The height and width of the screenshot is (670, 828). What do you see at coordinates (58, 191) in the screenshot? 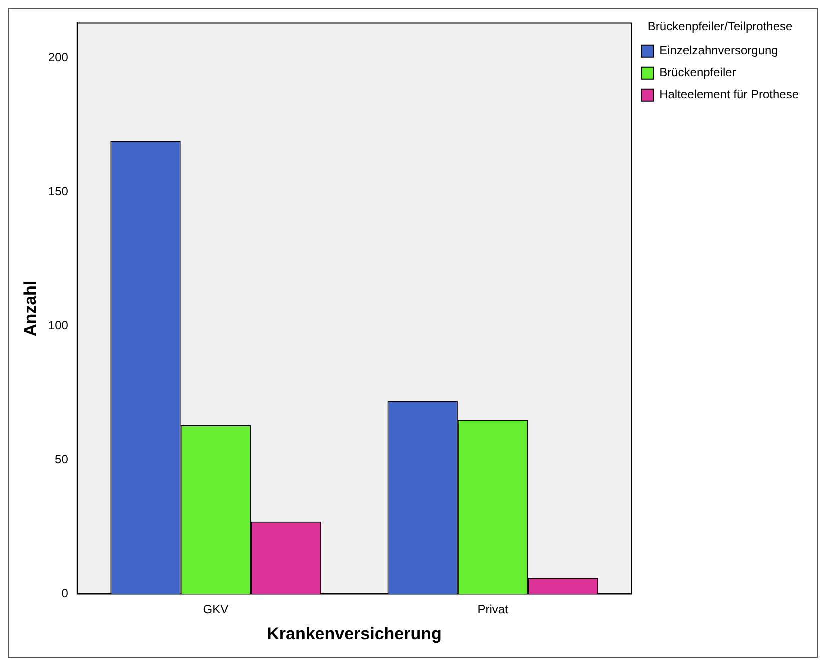
I see `y-tick-label: 150` at bounding box center [58, 191].